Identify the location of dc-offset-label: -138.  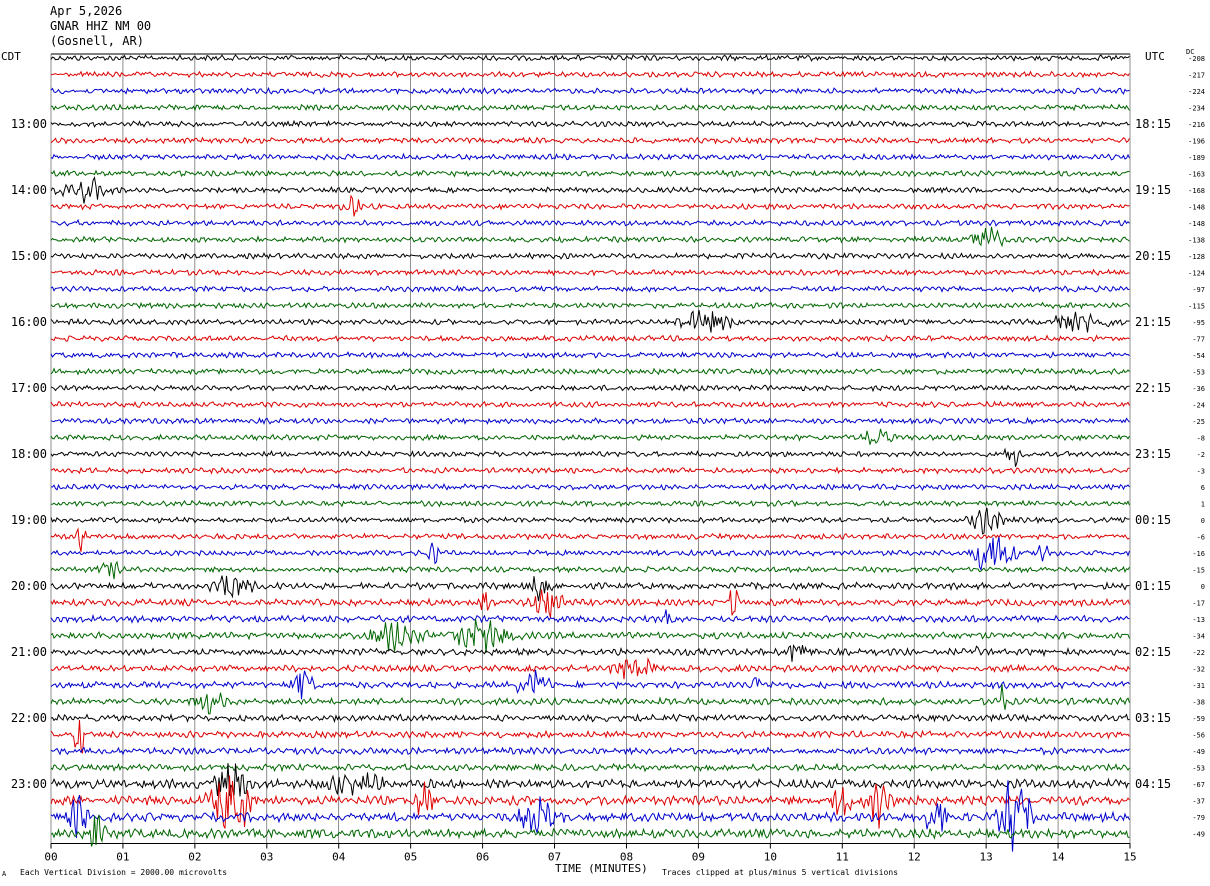
(1196, 241).